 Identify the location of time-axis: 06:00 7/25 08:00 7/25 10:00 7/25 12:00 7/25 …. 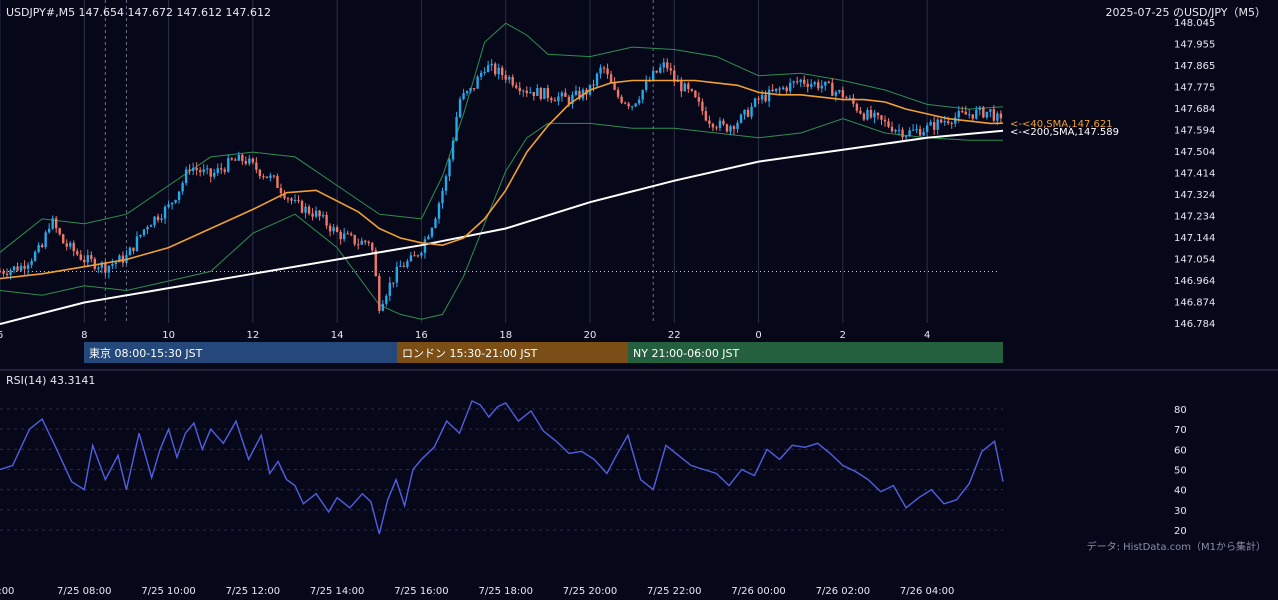
(477, 591).